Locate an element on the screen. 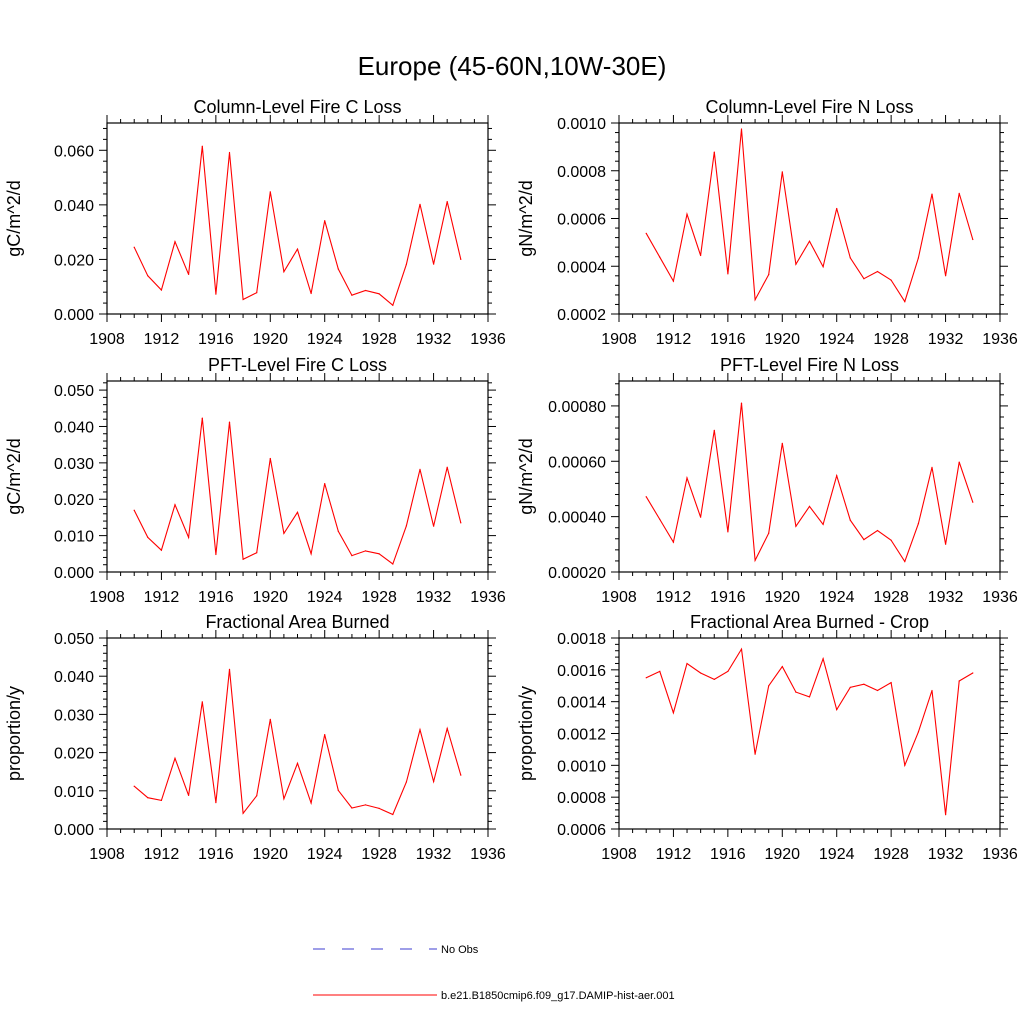 The width and height of the screenshot is (1024, 1024). y-tick-label: 0.0002 is located at coordinates (581, 315).